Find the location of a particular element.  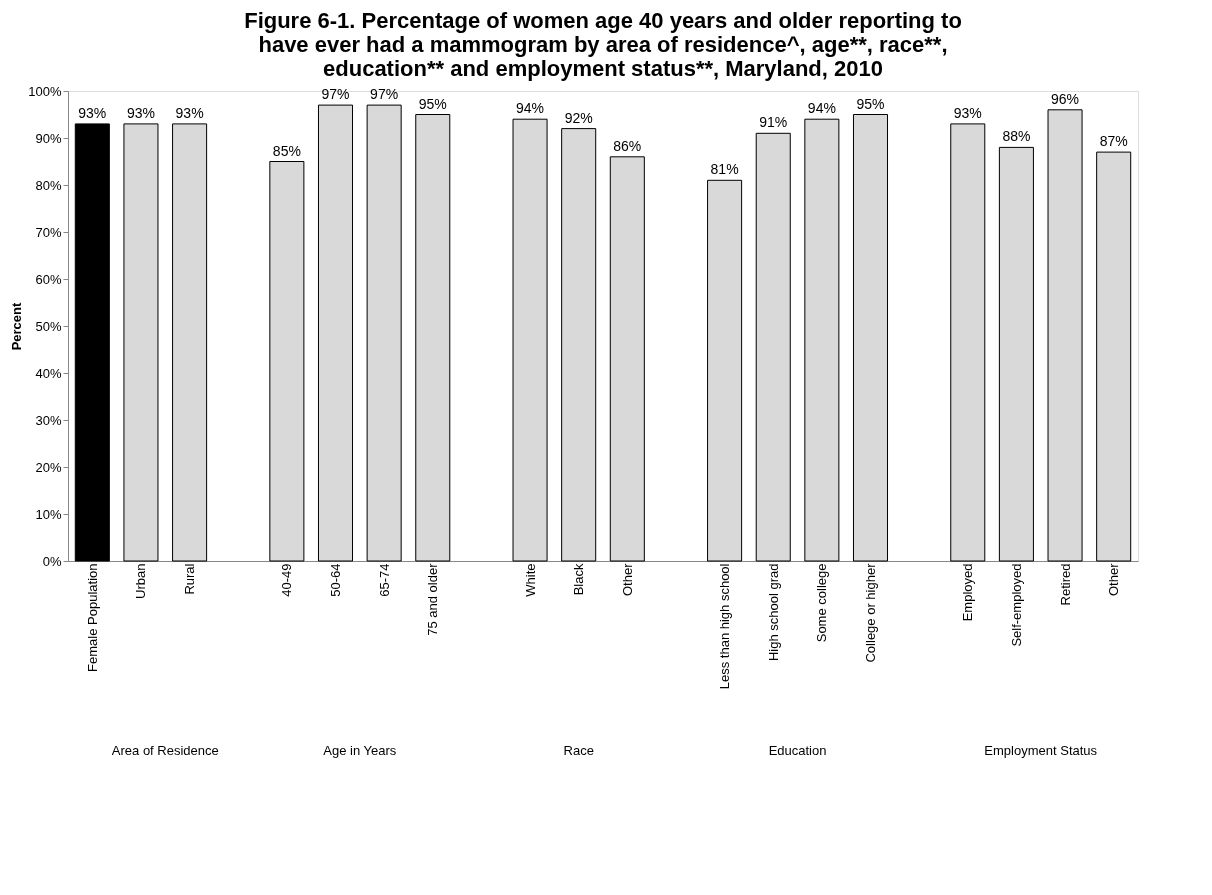

x-tick-label: 75 and older is located at coordinates (433, 599).